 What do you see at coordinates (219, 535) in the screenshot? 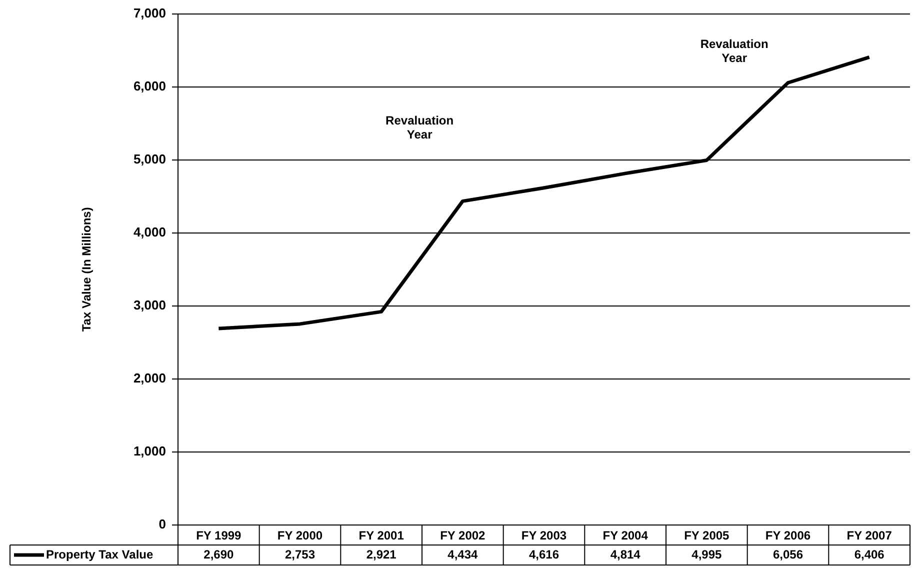
I see `x-tick-label: FY 1999` at bounding box center [219, 535].